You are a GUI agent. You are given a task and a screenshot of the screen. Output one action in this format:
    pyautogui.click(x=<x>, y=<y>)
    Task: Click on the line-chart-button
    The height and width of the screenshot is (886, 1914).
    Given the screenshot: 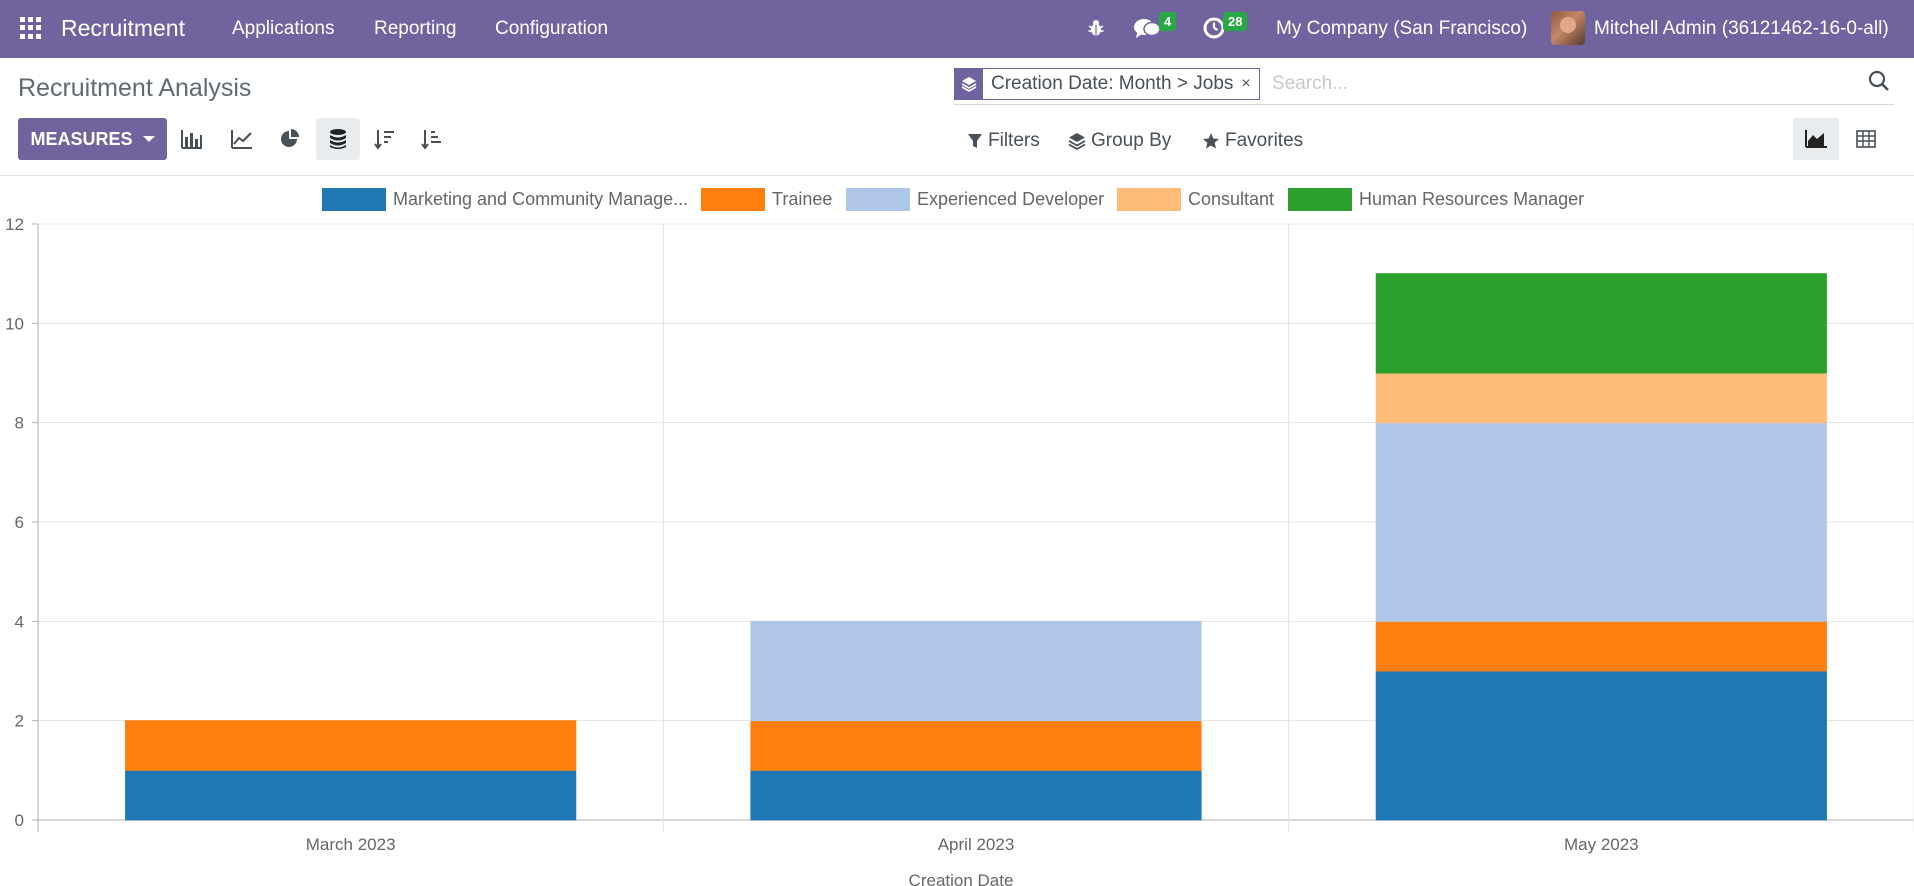 What is the action you would take?
    pyautogui.click(x=242, y=139)
    